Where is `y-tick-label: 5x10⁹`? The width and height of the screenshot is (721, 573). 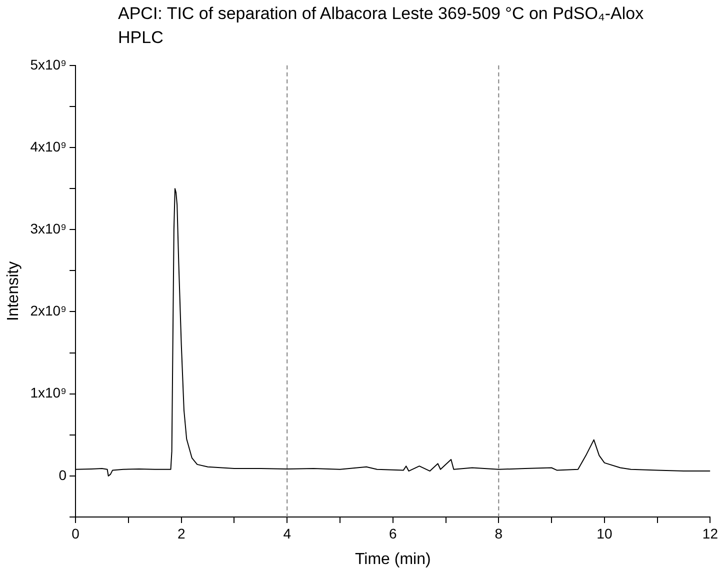
y-tick-label: 5x10⁹ is located at coordinates (48, 64).